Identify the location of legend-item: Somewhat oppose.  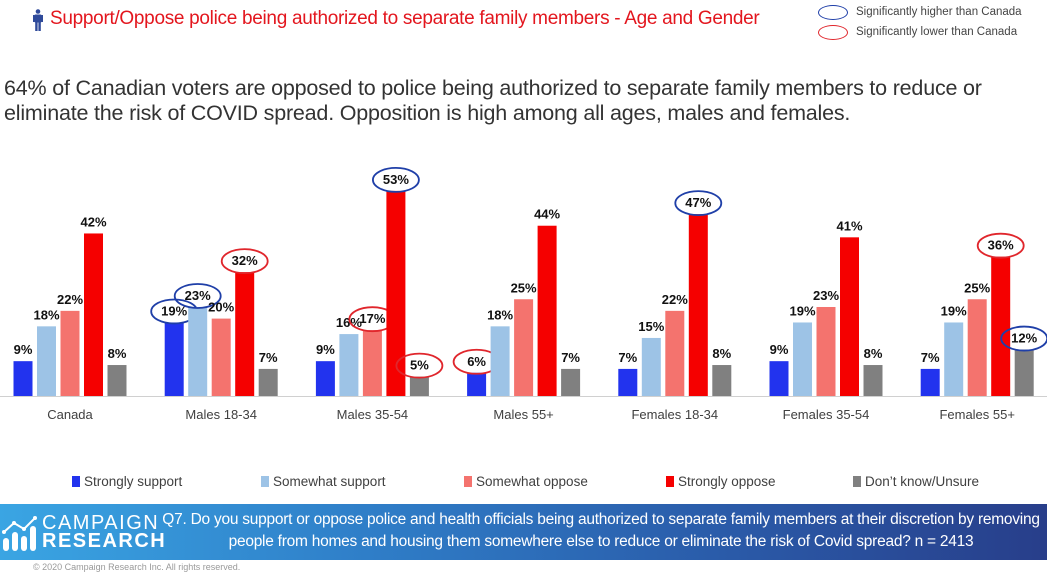
(526, 481).